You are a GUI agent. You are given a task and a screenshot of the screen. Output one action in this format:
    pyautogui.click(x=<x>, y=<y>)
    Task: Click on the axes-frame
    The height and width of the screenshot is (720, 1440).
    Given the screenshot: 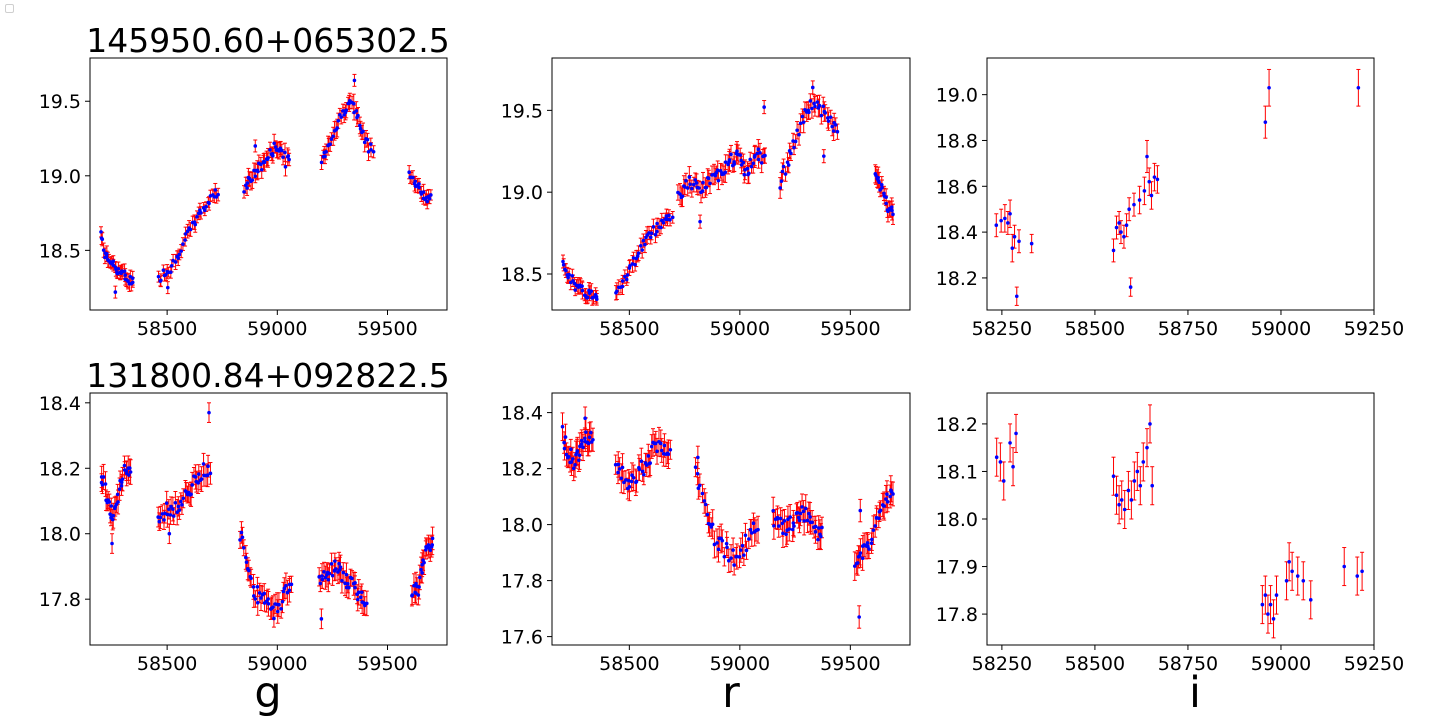 What is the action you would take?
    pyautogui.click(x=1180, y=519)
    